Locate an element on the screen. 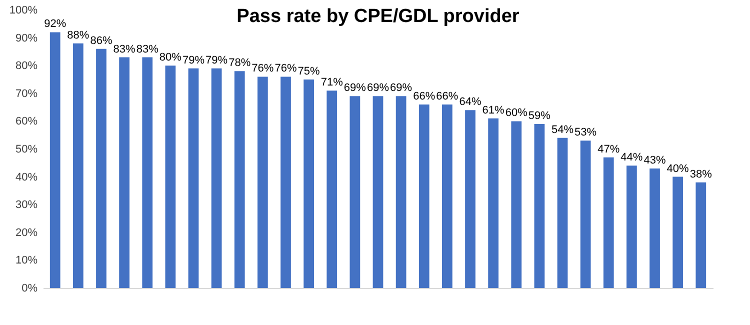 The height and width of the screenshot is (325, 750). data-label: 38% is located at coordinates (701, 174).